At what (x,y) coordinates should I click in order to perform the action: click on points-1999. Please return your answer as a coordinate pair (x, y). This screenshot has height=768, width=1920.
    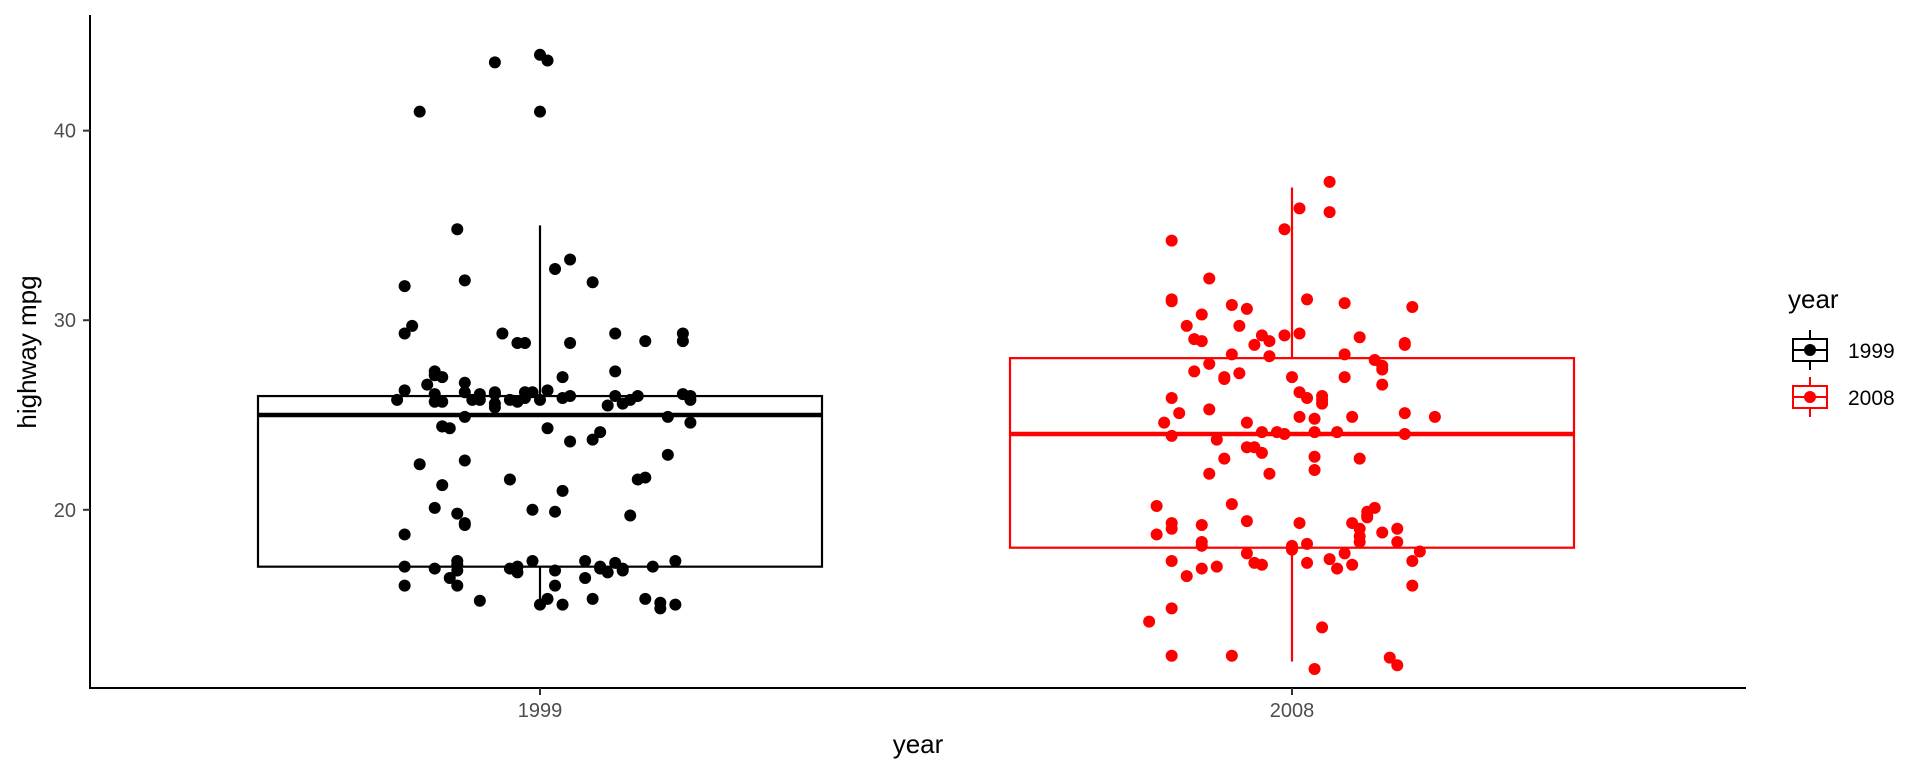
    Looking at the image, I should click on (544, 331).